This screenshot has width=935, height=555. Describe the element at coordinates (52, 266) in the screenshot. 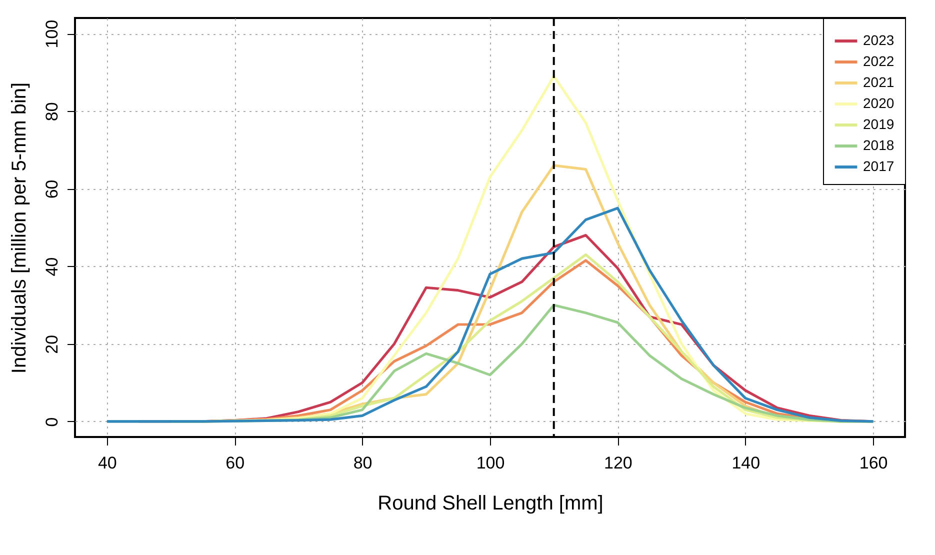

I see `y-tick-label: 40` at that location.